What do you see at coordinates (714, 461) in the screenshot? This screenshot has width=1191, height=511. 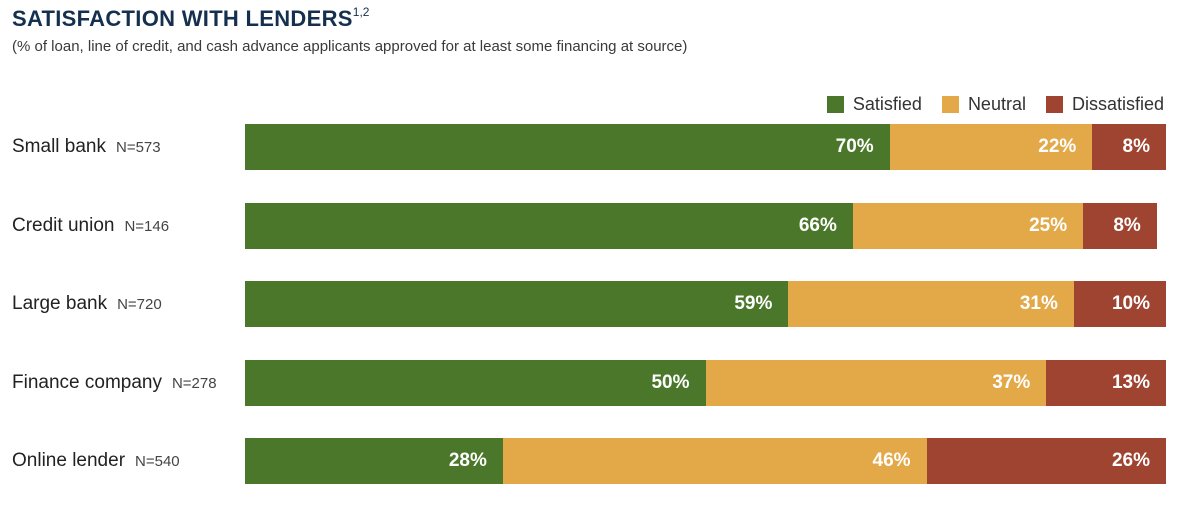 I see `bar-segment-neutral: 46%` at bounding box center [714, 461].